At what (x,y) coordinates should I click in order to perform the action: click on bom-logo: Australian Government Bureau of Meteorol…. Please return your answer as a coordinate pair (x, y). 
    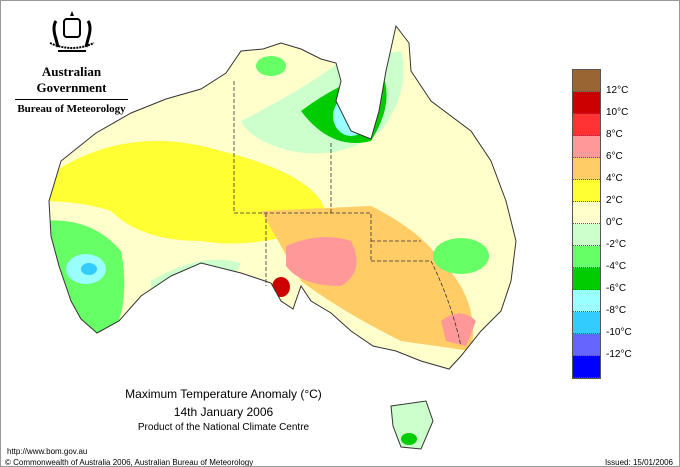
    Looking at the image, I should click on (71, 62).